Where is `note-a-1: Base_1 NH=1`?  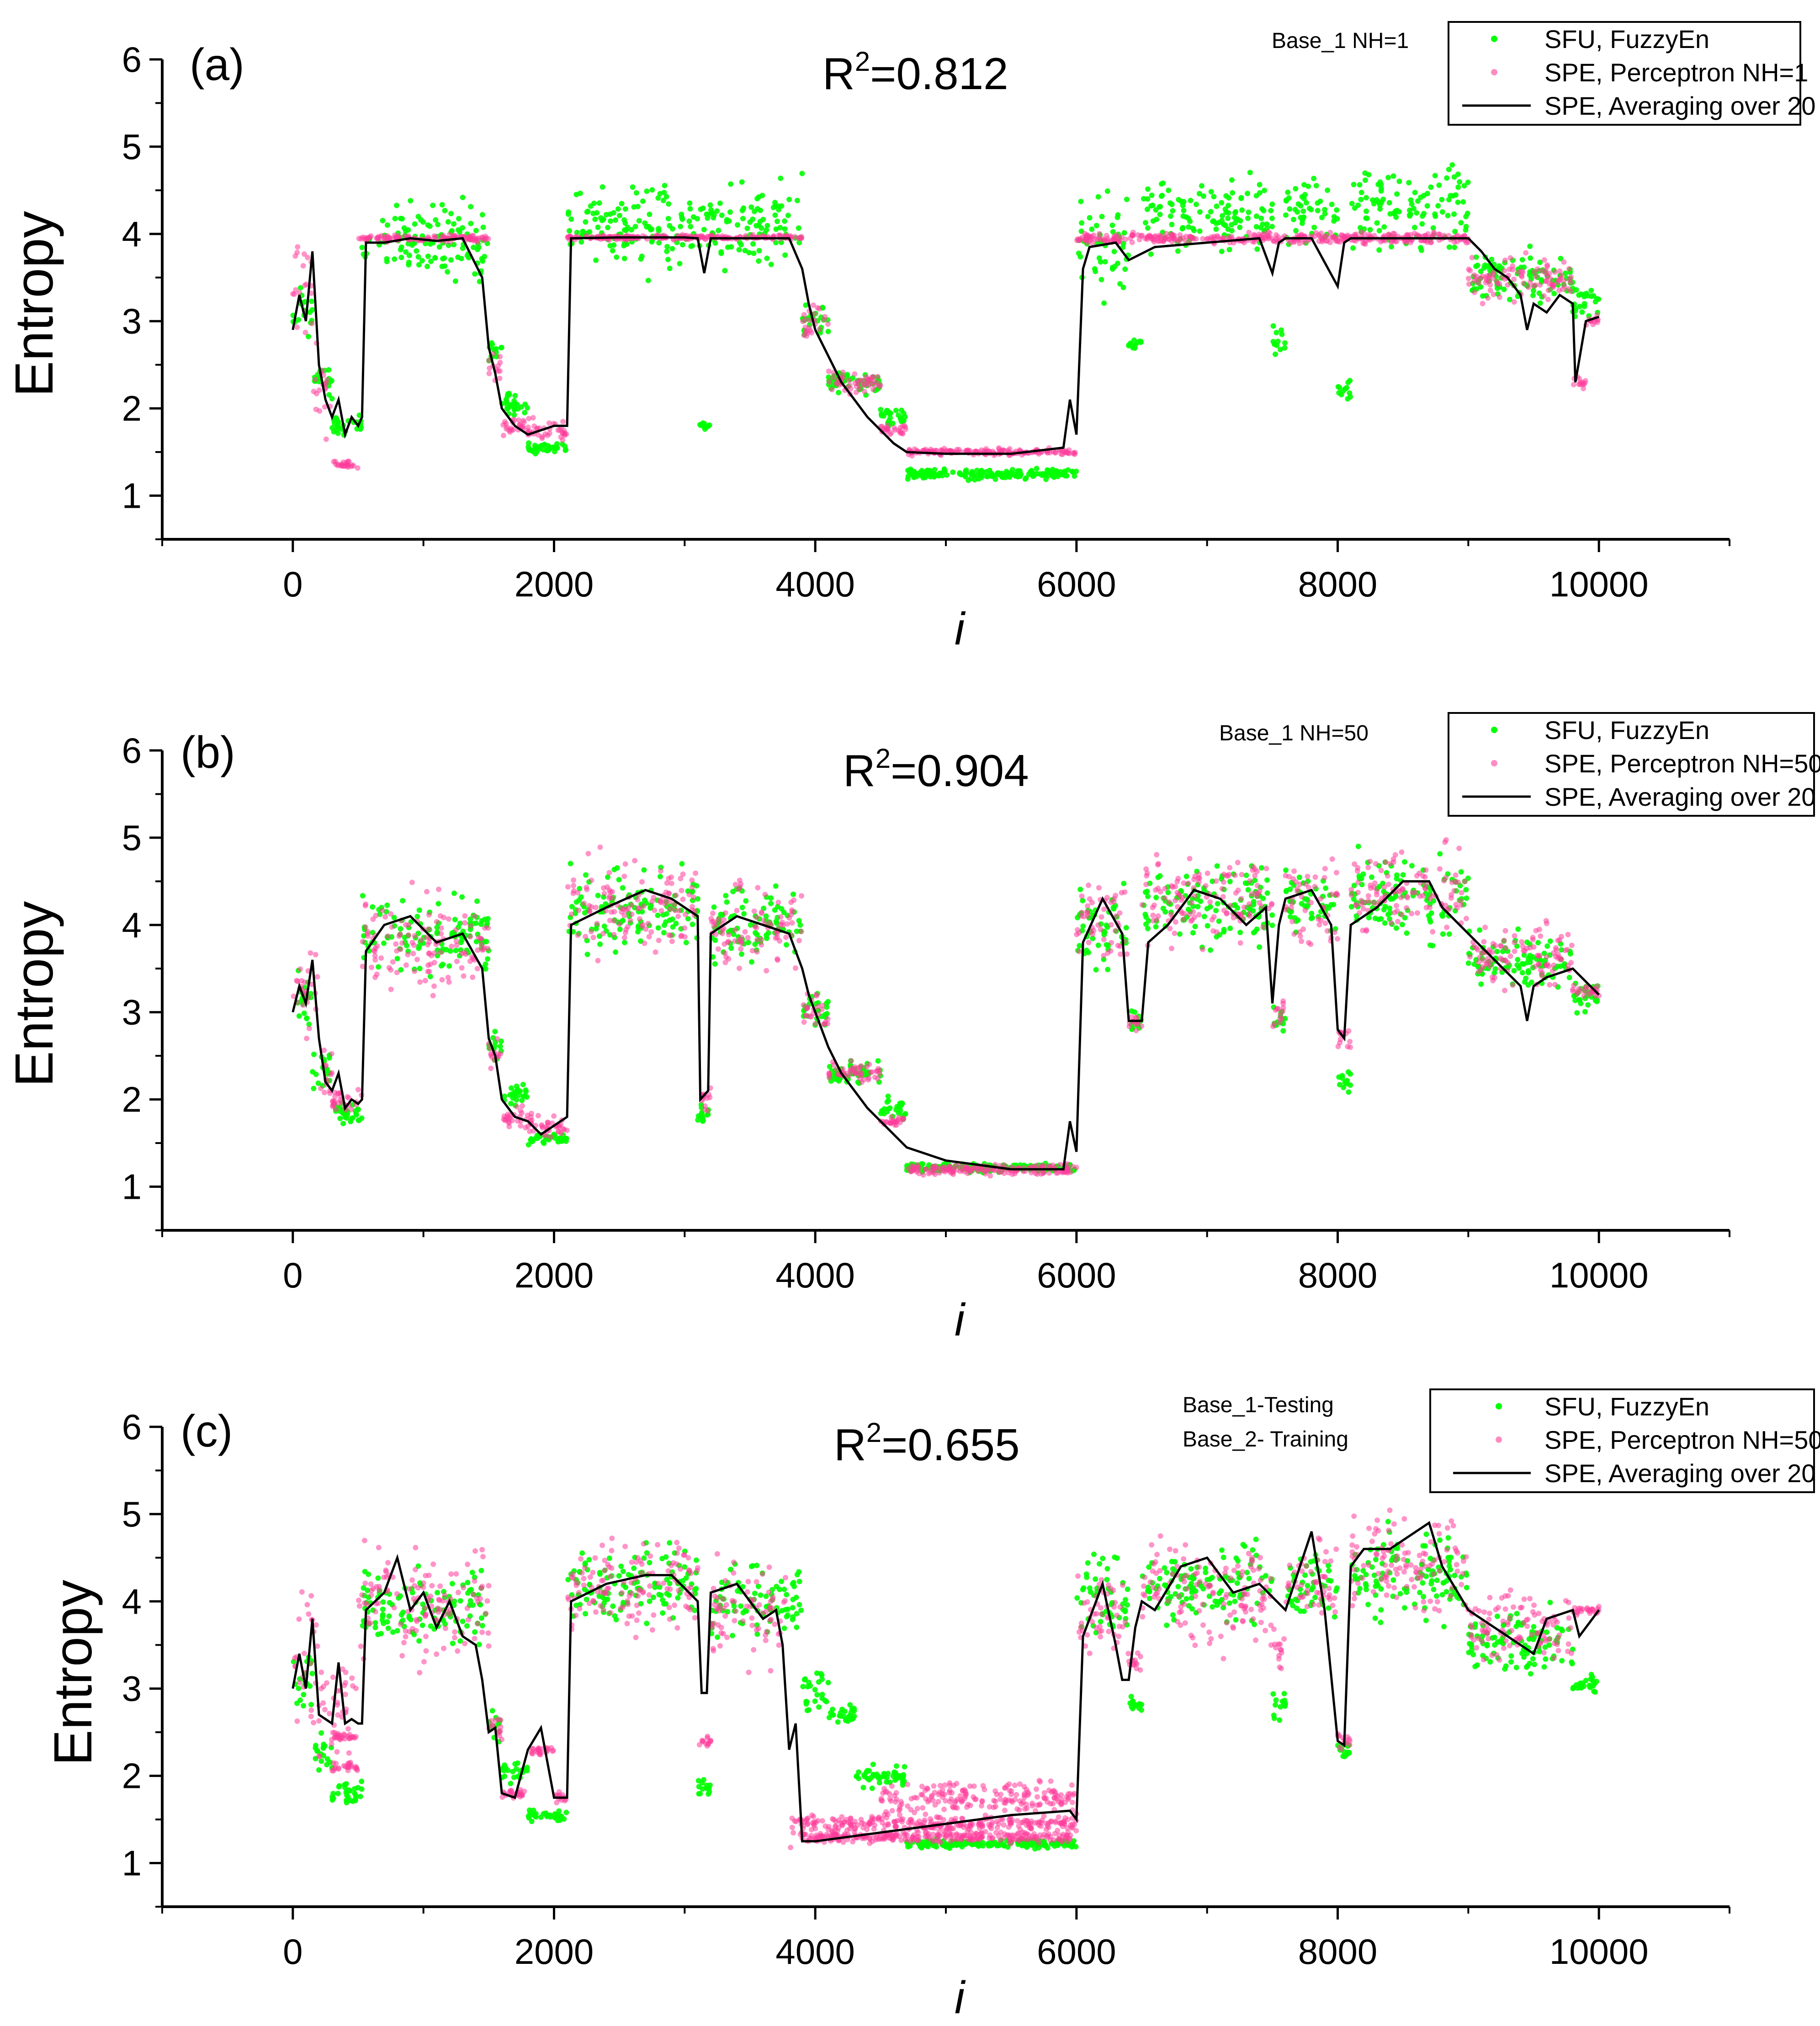 note-a-1: Base_1 NH=1 is located at coordinates (1340, 41).